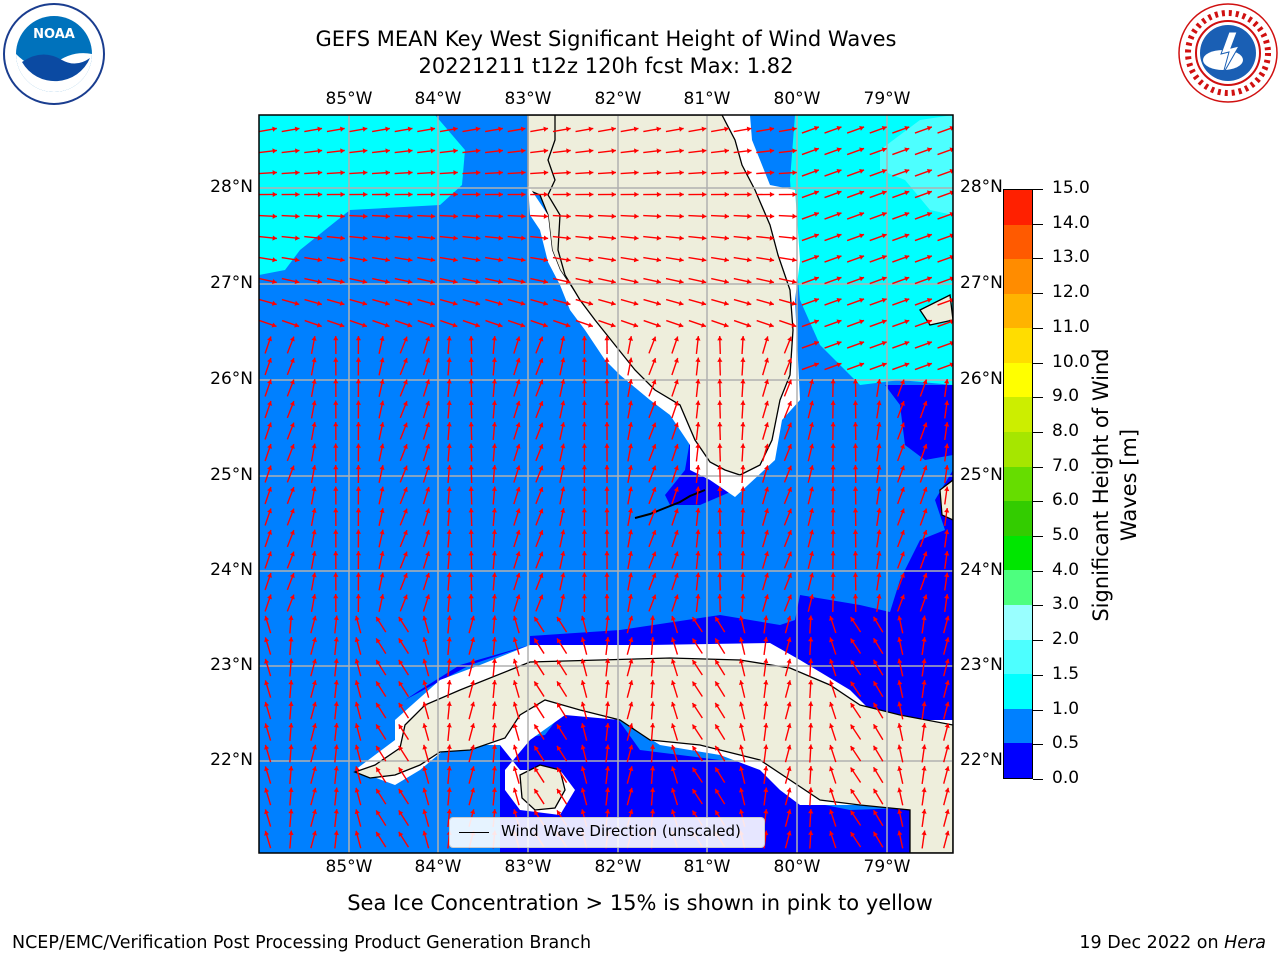 This screenshot has width=1280, height=960. I want to click on lat-label-right-22n: 22°N, so click(981, 760).